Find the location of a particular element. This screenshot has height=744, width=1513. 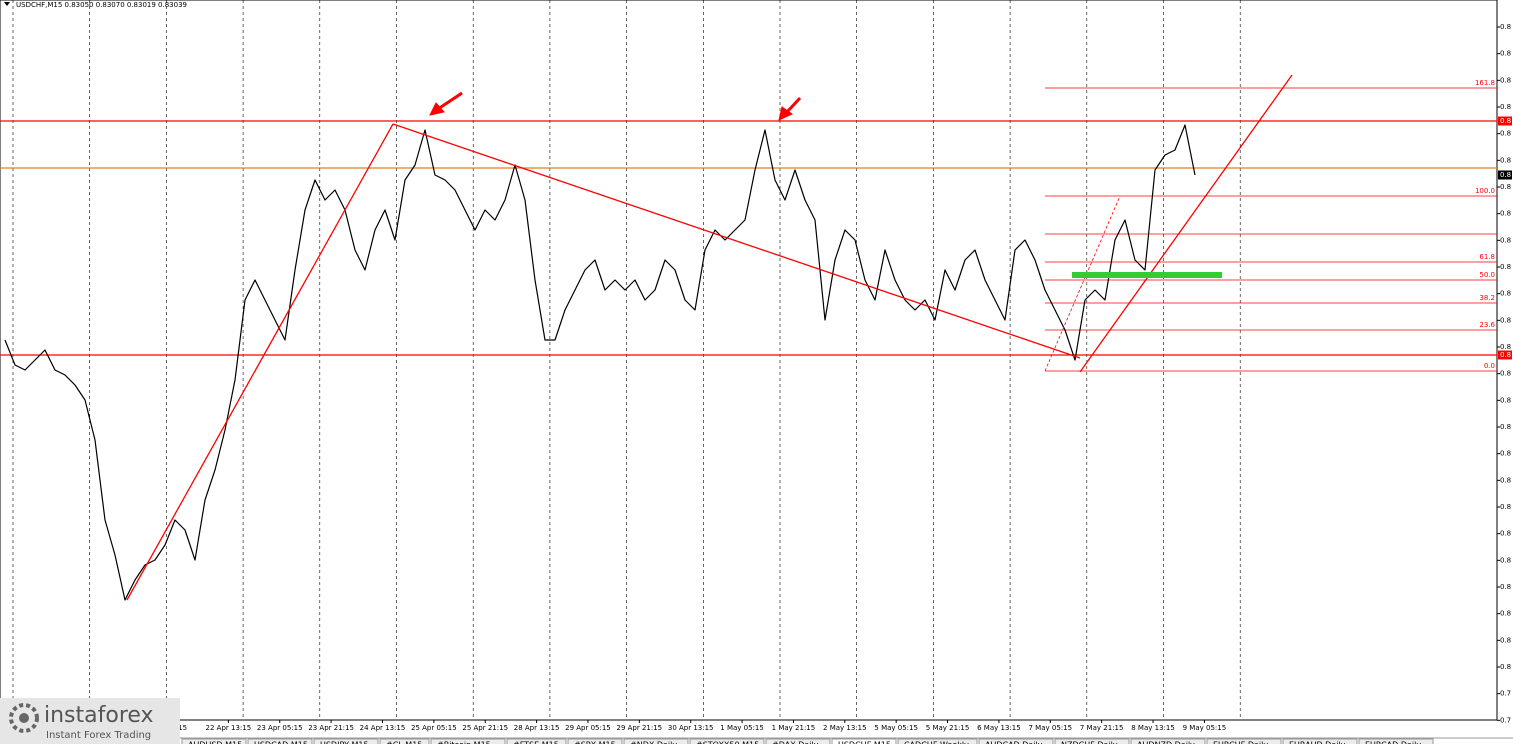

x-tick-label: 9 May 05:15 is located at coordinates (1205, 728).